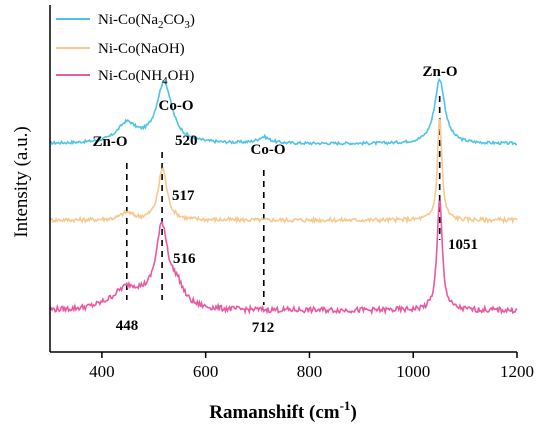 The height and width of the screenshot is (431, 550). What do you see at coordinates (439, 72) in the screenshot?
I see `marker-label-zno-1051: Zn-O` at bounding box center [439, 72].